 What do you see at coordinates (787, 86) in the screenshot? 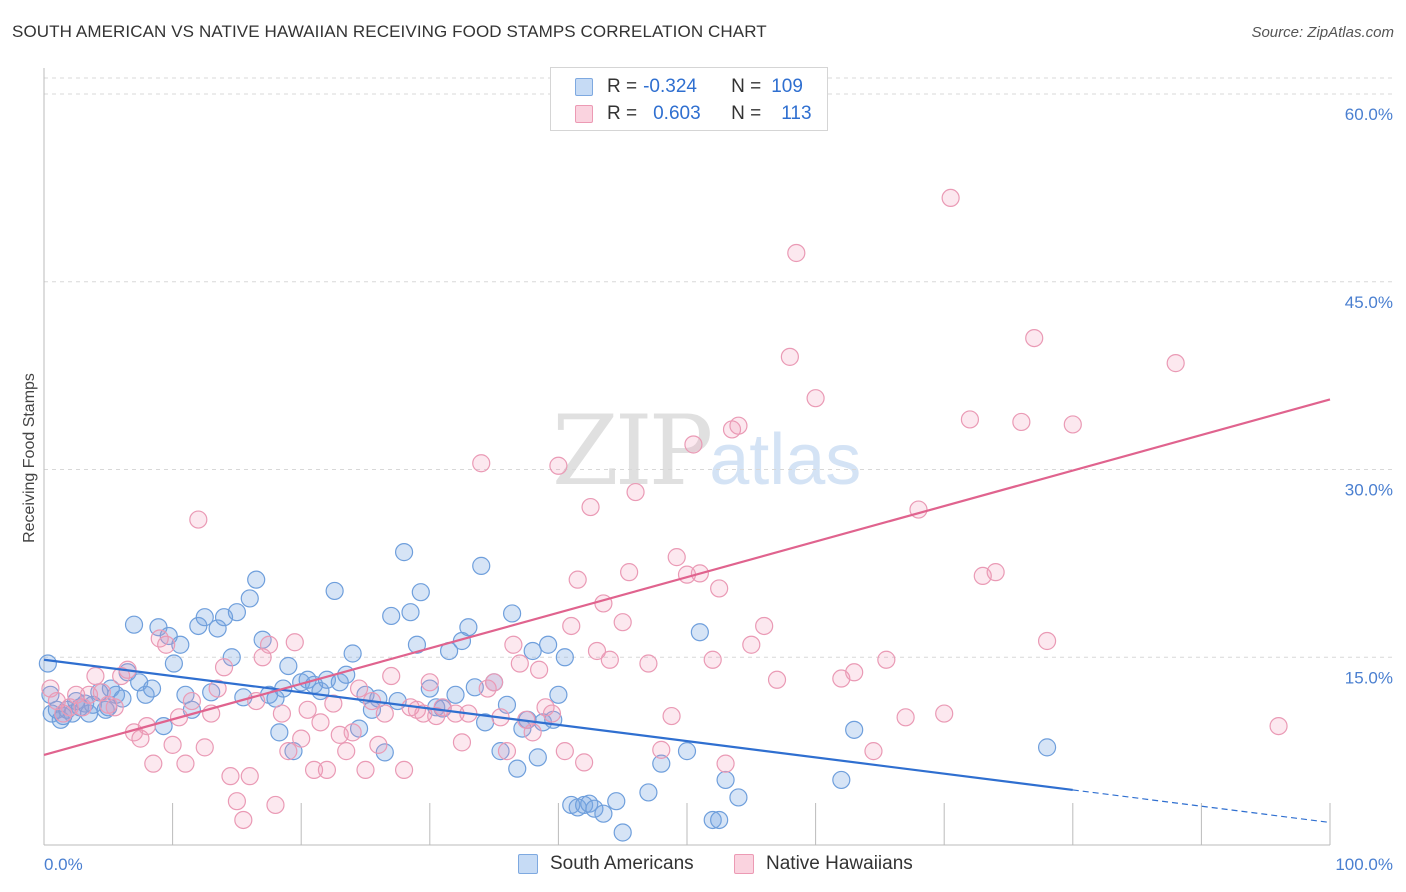
I see `legend-n-value: 109` at bounding box center [787, 86].